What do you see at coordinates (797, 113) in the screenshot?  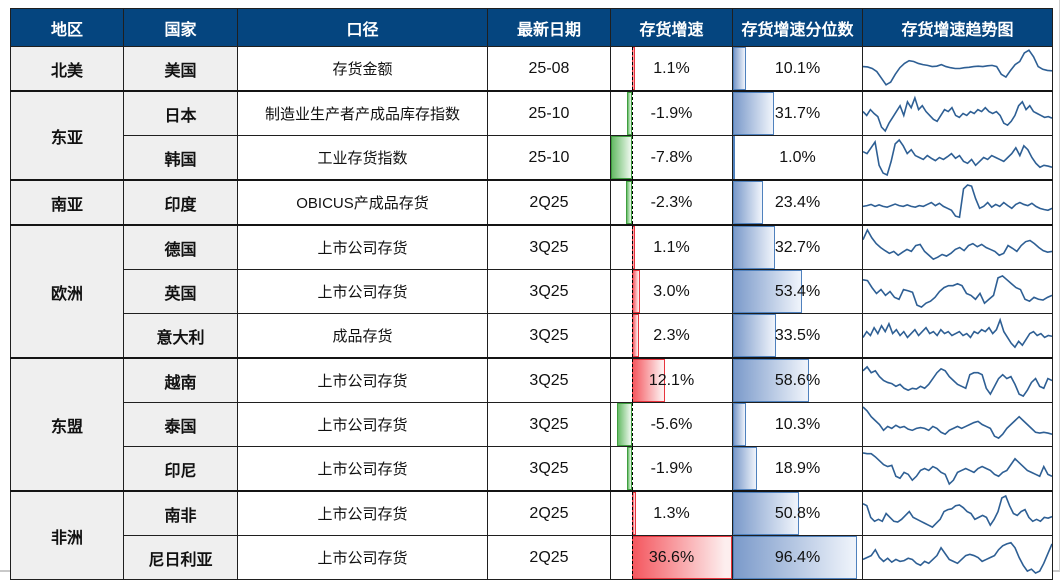 I see `percentile-value: 31.7%` at bounding box center [797, 113].